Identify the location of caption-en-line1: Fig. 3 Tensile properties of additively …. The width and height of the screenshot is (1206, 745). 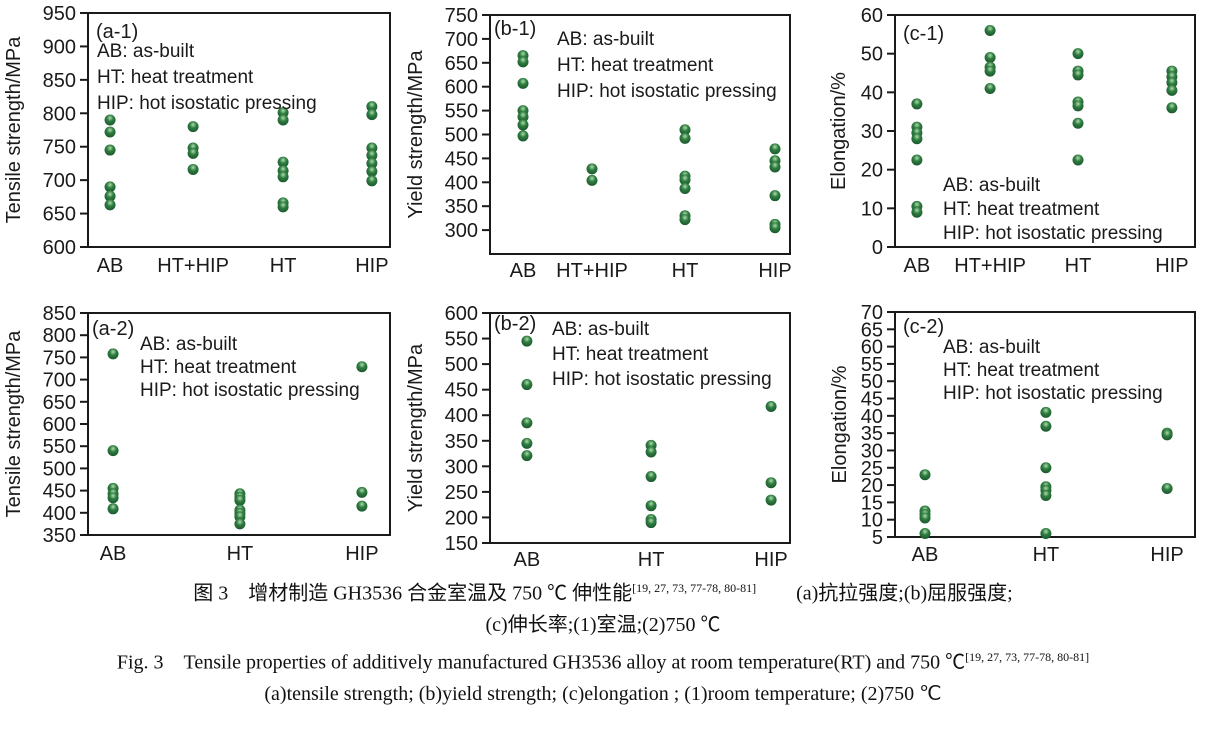
(603, 660).